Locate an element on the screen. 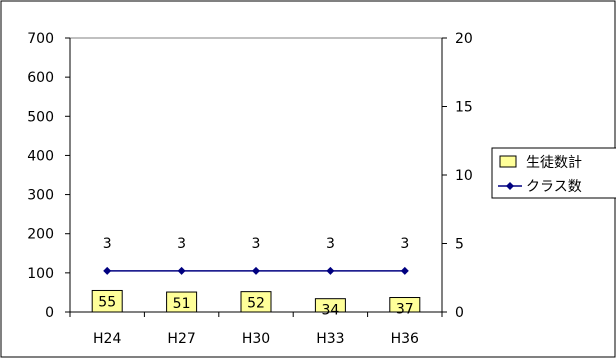 The width and height of the screenshot is (616, 358). right-tick-label: 20 is located at coordinates (464, 39).